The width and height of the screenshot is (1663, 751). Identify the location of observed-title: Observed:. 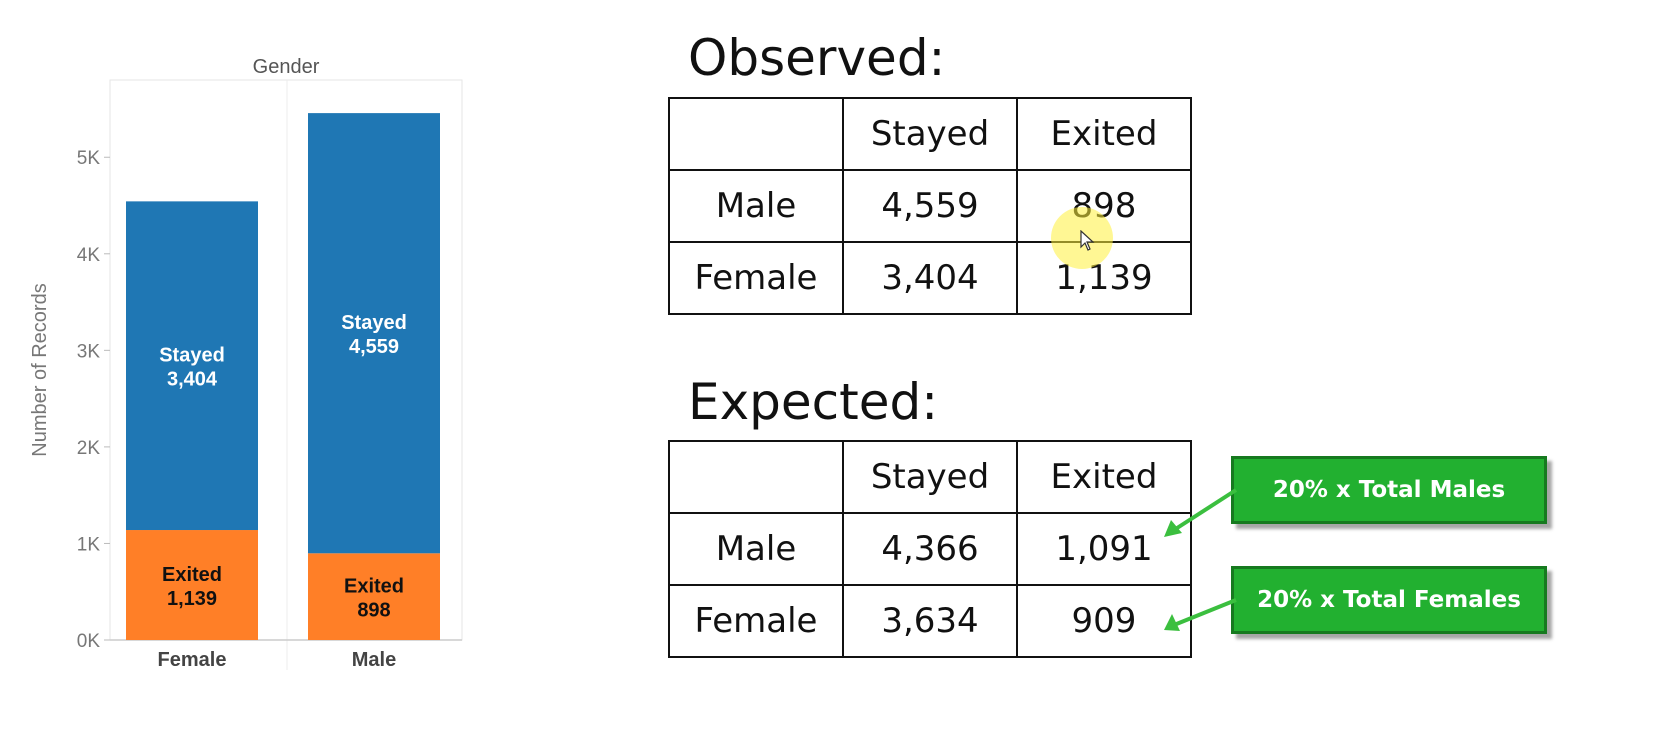
(817, 58).